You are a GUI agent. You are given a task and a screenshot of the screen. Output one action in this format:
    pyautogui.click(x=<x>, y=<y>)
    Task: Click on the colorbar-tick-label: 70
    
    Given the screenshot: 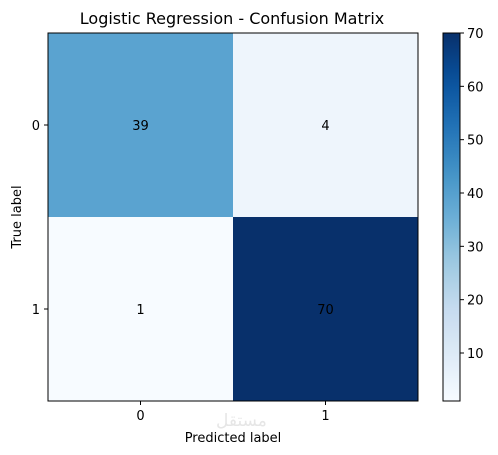 What is the action you would take?
    pyautogui.click(x=475, y=34)
    